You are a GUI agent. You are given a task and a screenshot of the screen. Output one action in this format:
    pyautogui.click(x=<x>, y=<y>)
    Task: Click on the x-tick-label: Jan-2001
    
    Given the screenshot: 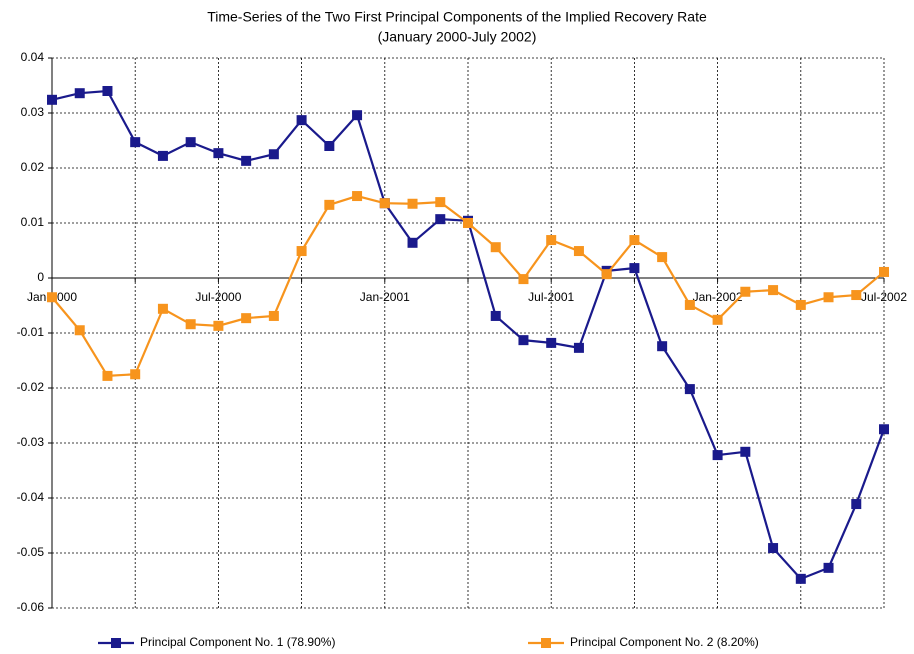 What is the action you would take?
    pyautogui.click(x=385, y=297)
    